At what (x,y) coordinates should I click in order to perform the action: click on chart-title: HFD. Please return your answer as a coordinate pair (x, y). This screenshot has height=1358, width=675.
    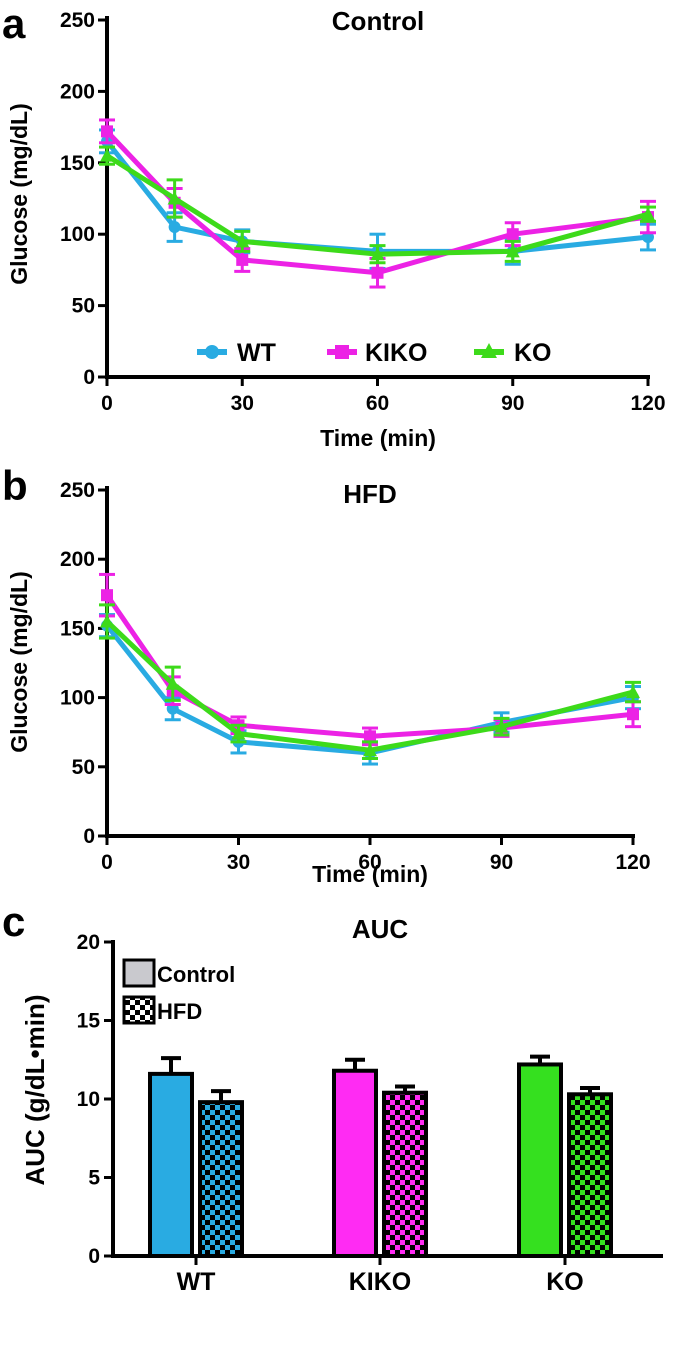
    Looking at the image, I should click on (369, 494).